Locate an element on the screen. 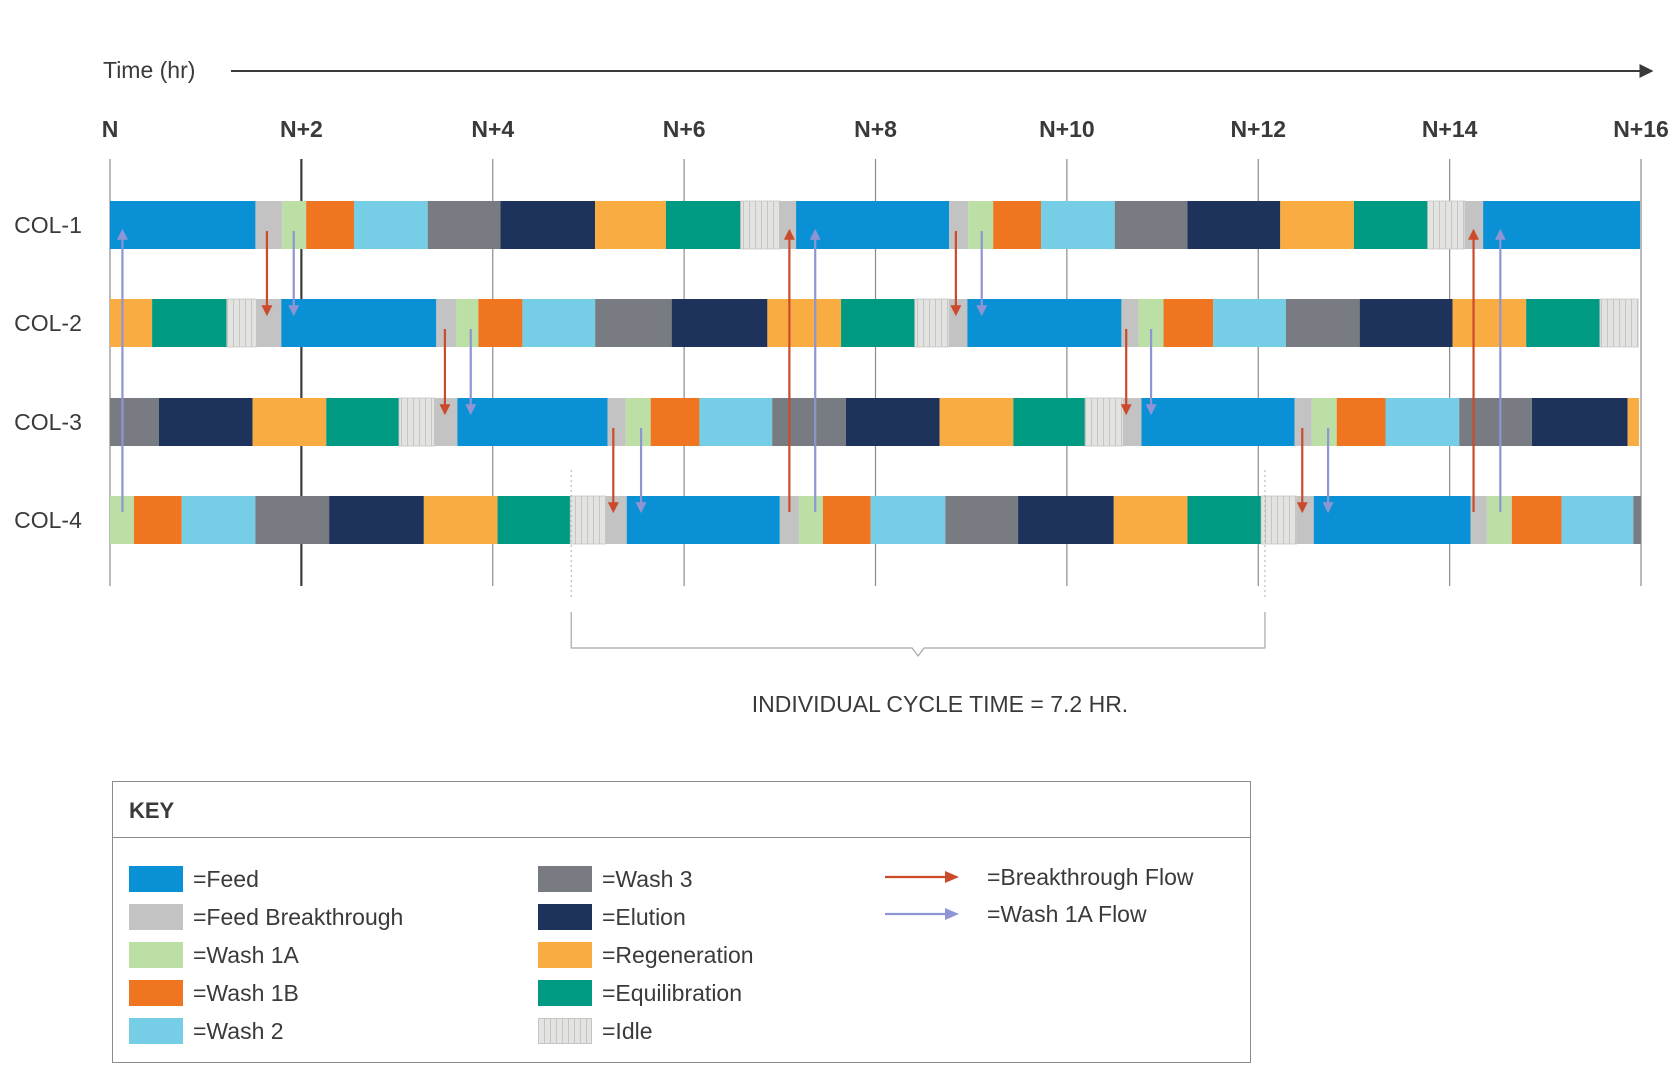 The width and height of the screenshot is (1680, 1088). key-item-wash3: =Wash 3 is located at coordinates (615, 879).